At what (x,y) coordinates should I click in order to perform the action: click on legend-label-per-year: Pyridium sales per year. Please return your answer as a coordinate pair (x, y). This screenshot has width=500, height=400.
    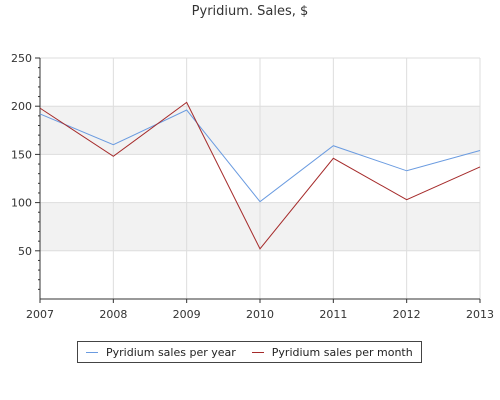
    Looking at the image, I should click on (171, 352).